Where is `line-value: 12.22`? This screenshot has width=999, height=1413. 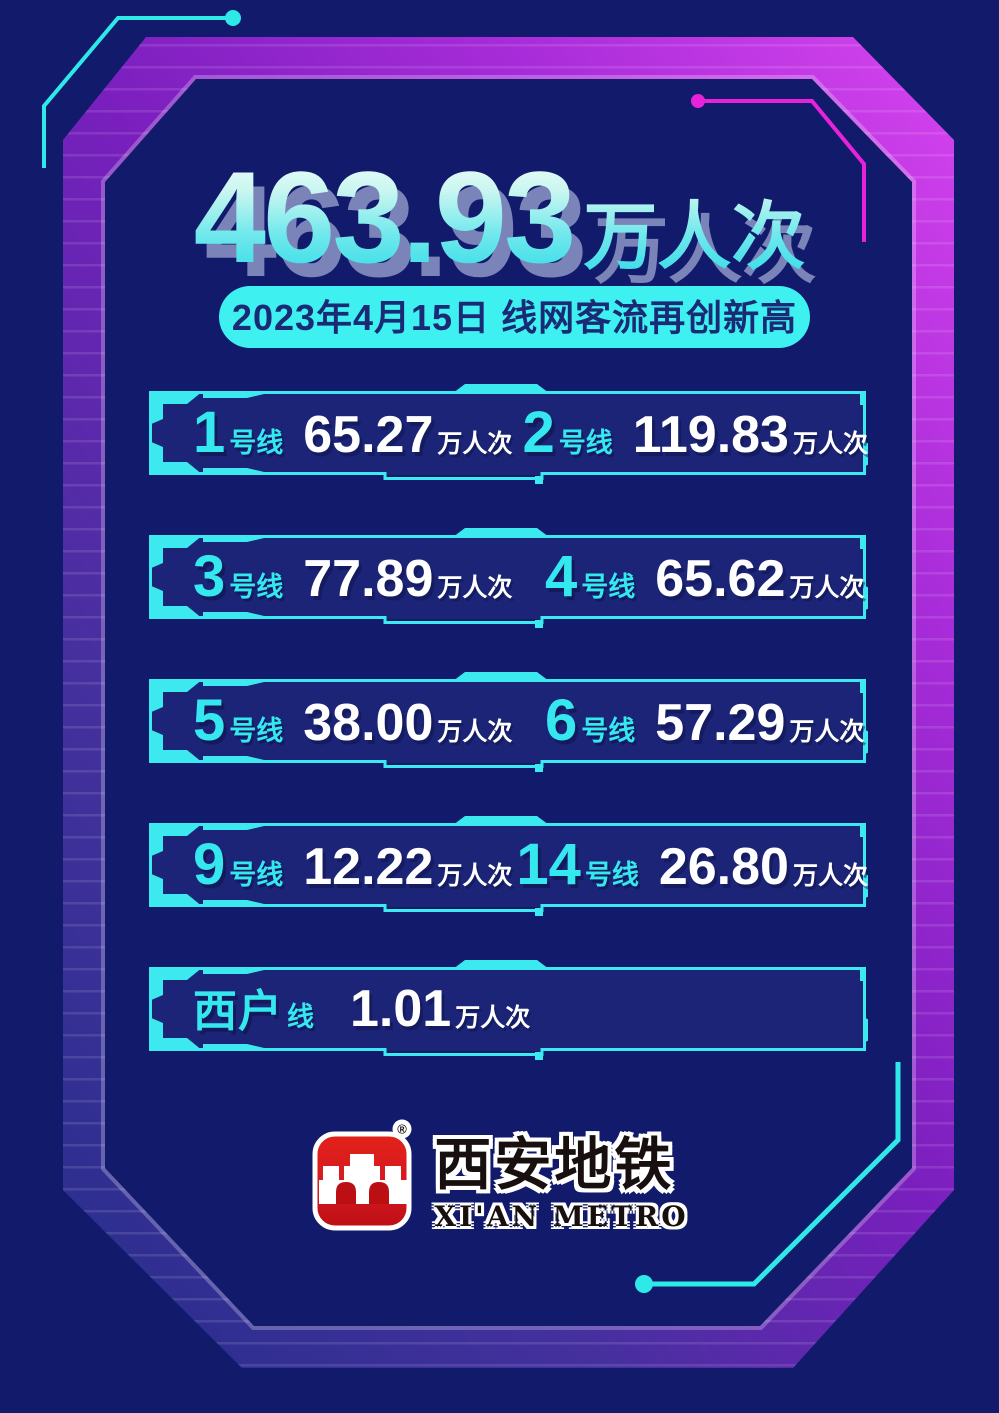 line-value: 12.22 is located at coordinates (368, 867).